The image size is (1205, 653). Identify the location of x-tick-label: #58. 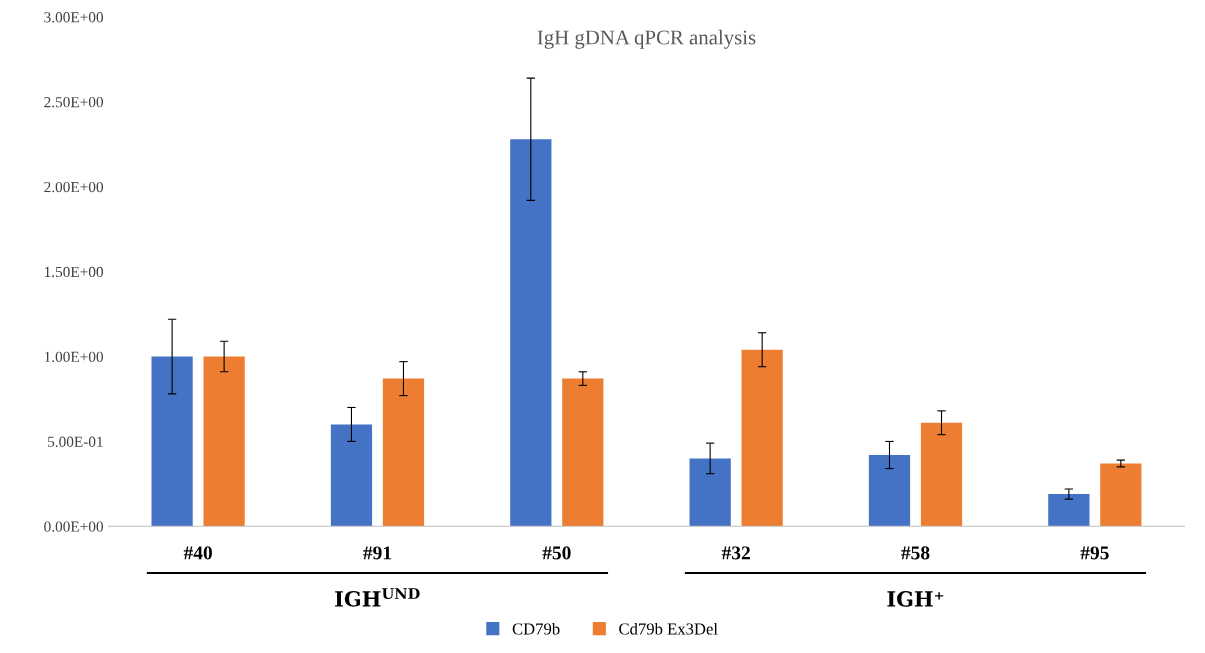
(915, 553).